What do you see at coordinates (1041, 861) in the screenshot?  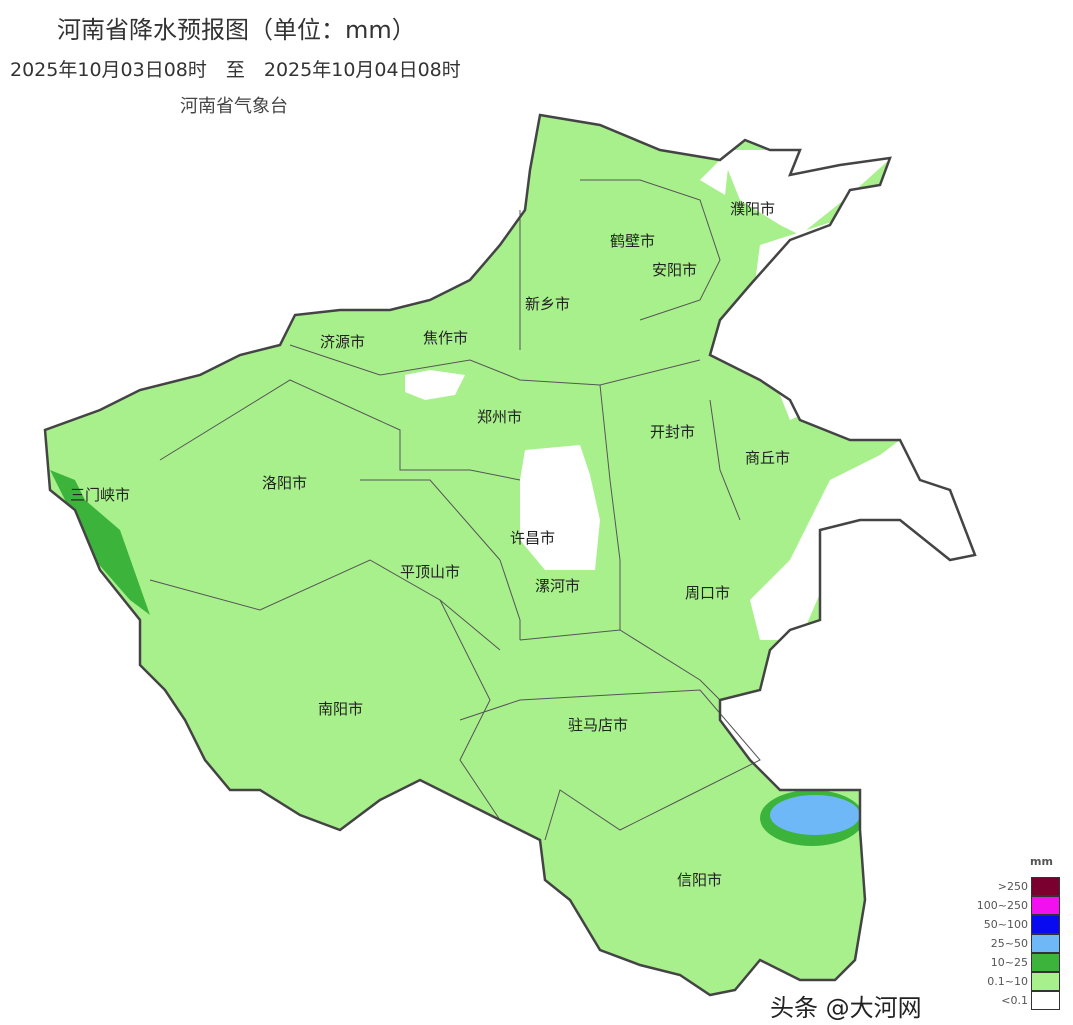 I see `legend-unit: mm` at bounding box center [1041, 861].